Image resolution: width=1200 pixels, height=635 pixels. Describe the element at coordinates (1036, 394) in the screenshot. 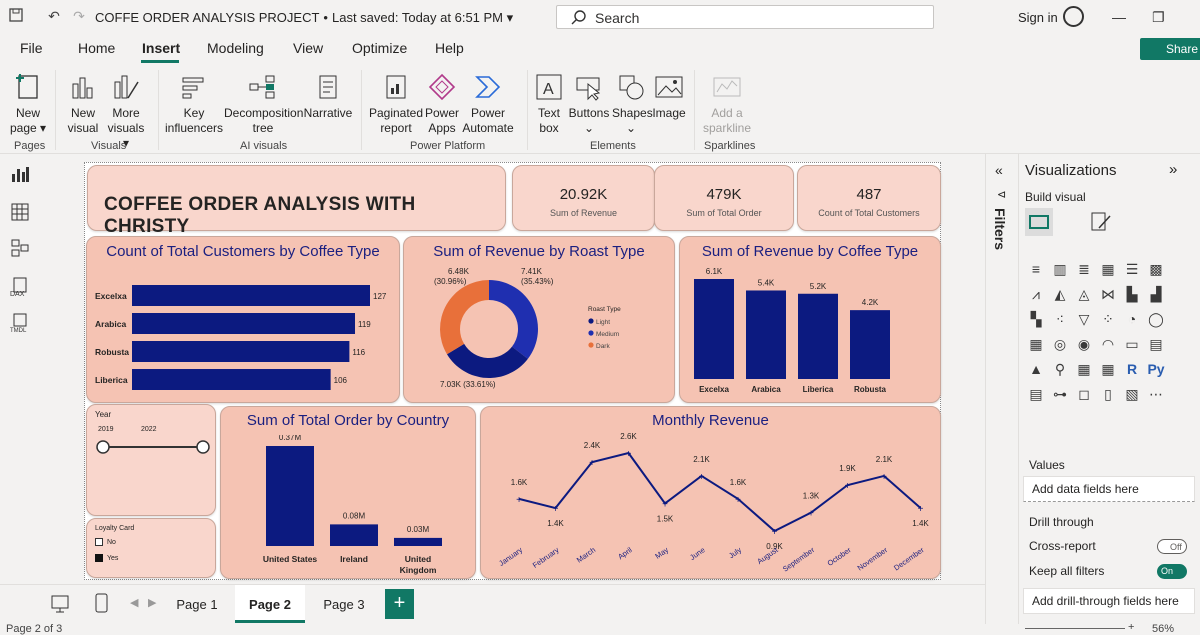

I see `key-influencers-visual-icon: ▤` at that location.